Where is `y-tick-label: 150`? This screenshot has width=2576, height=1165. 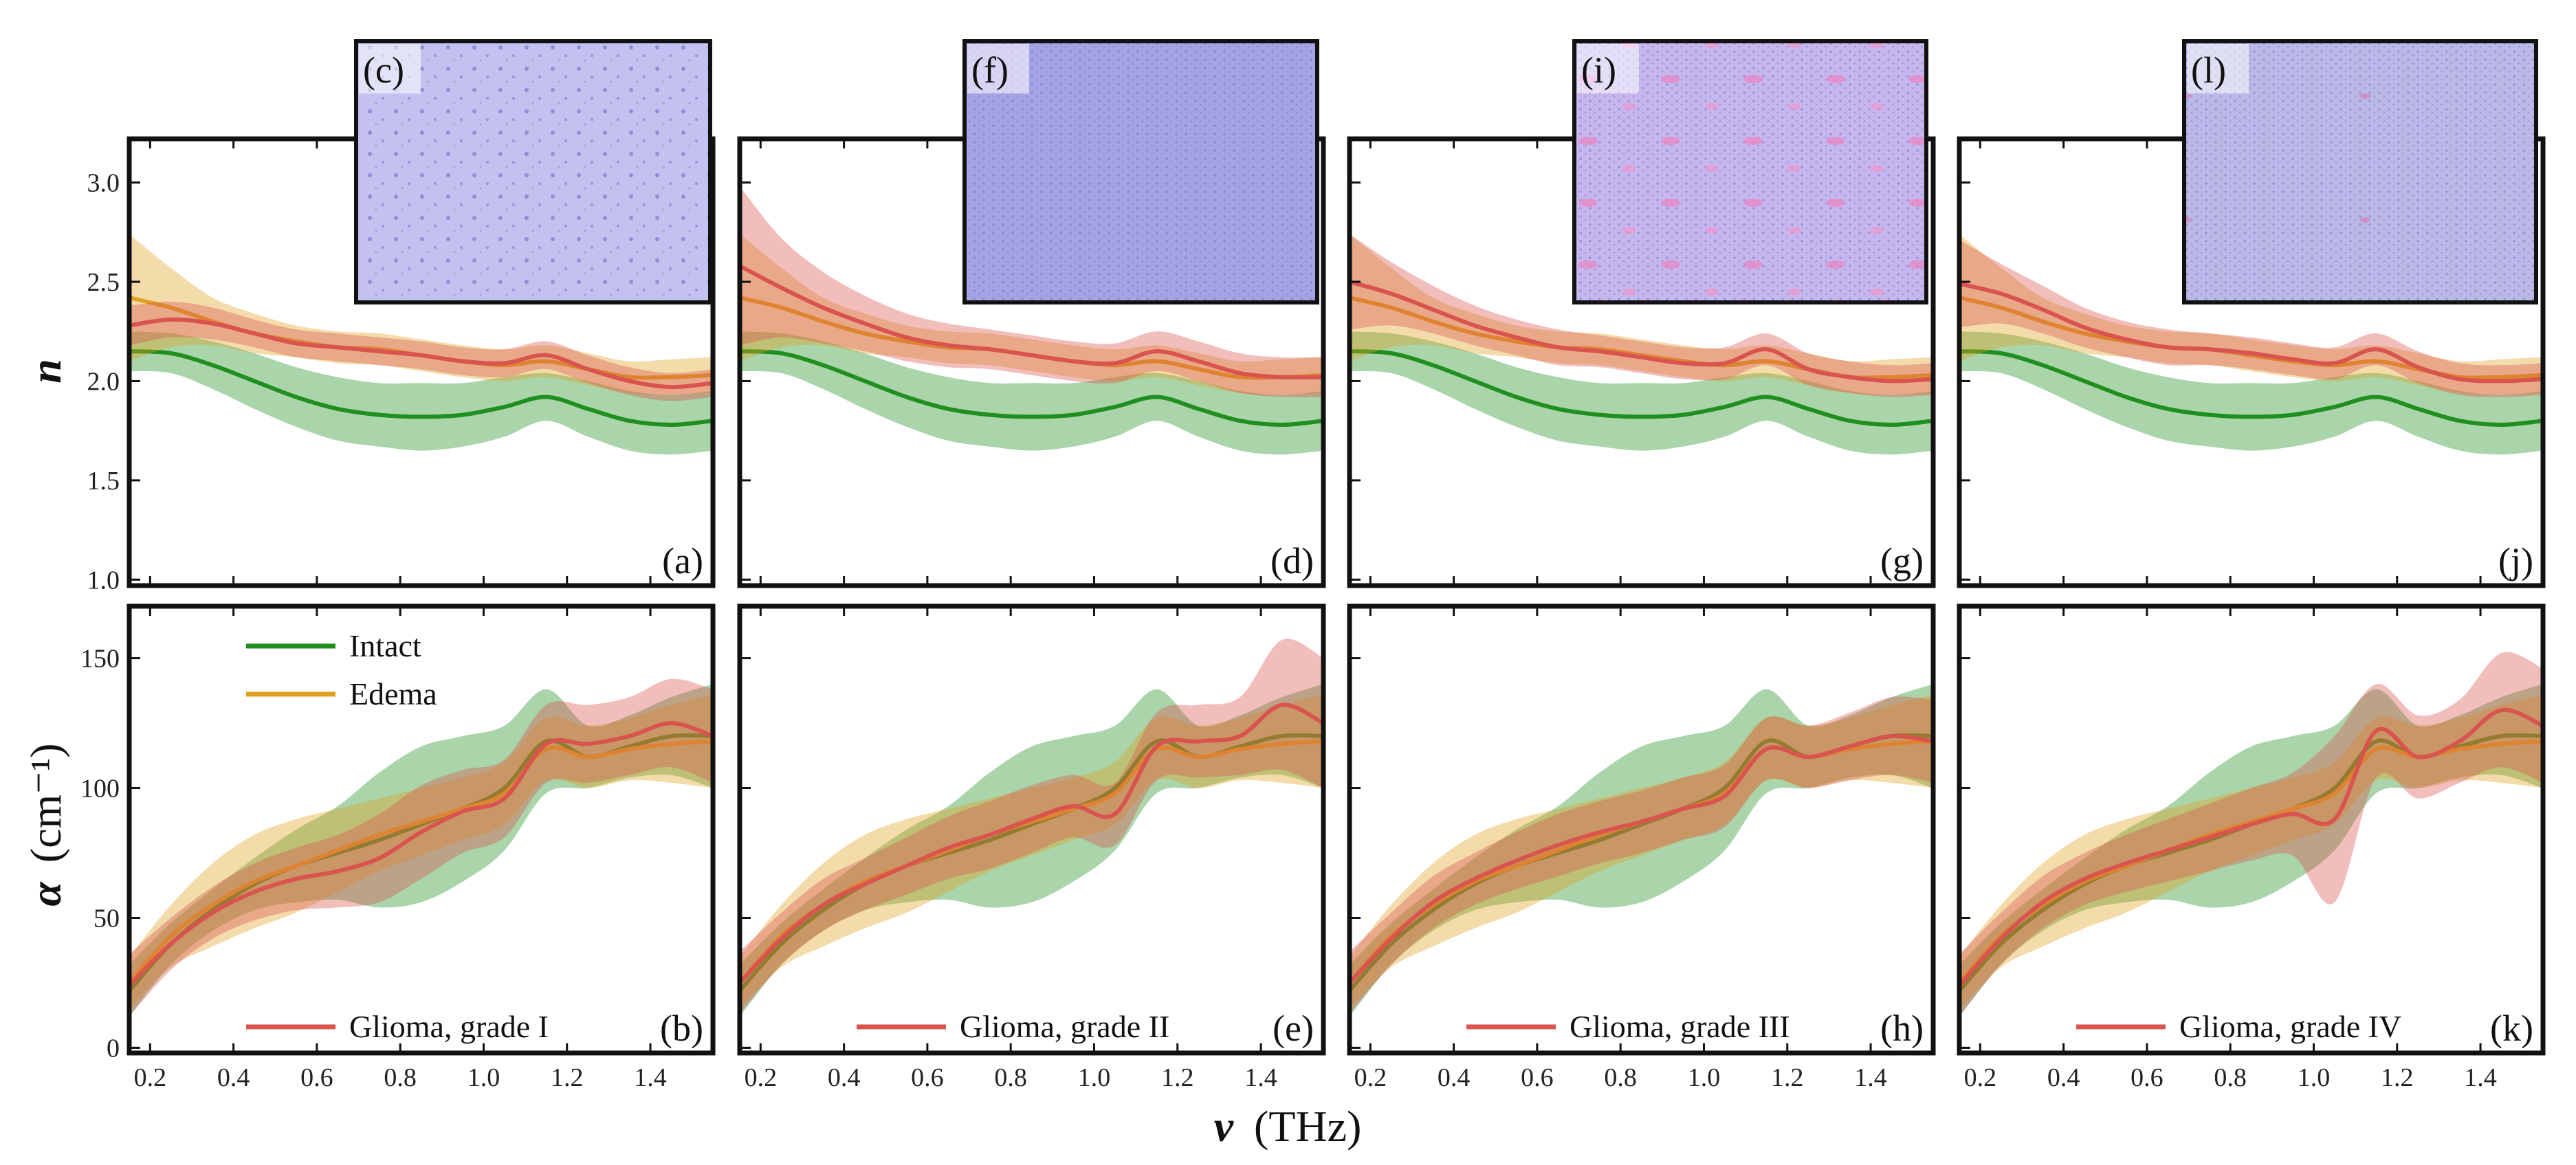
y-tick-label: 150 is located at coordinates (100, 660).